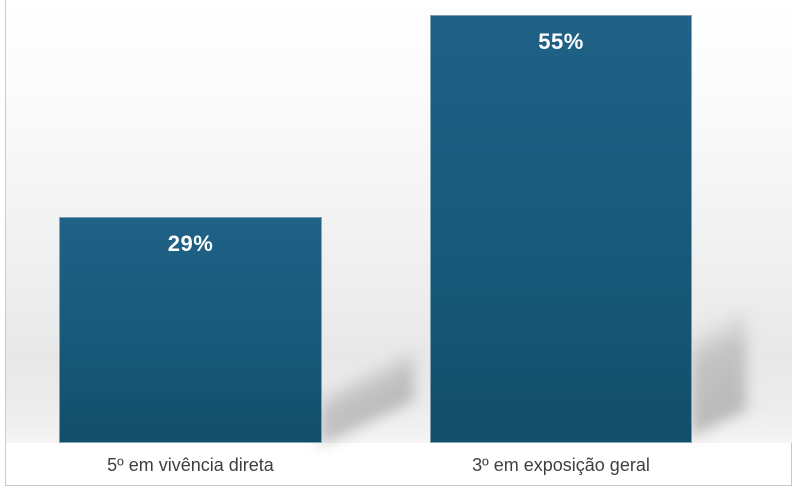  Describe the element at coordinates (561, 41) in the screenshot. I see `data-label-exposicao: 55%` at that location.